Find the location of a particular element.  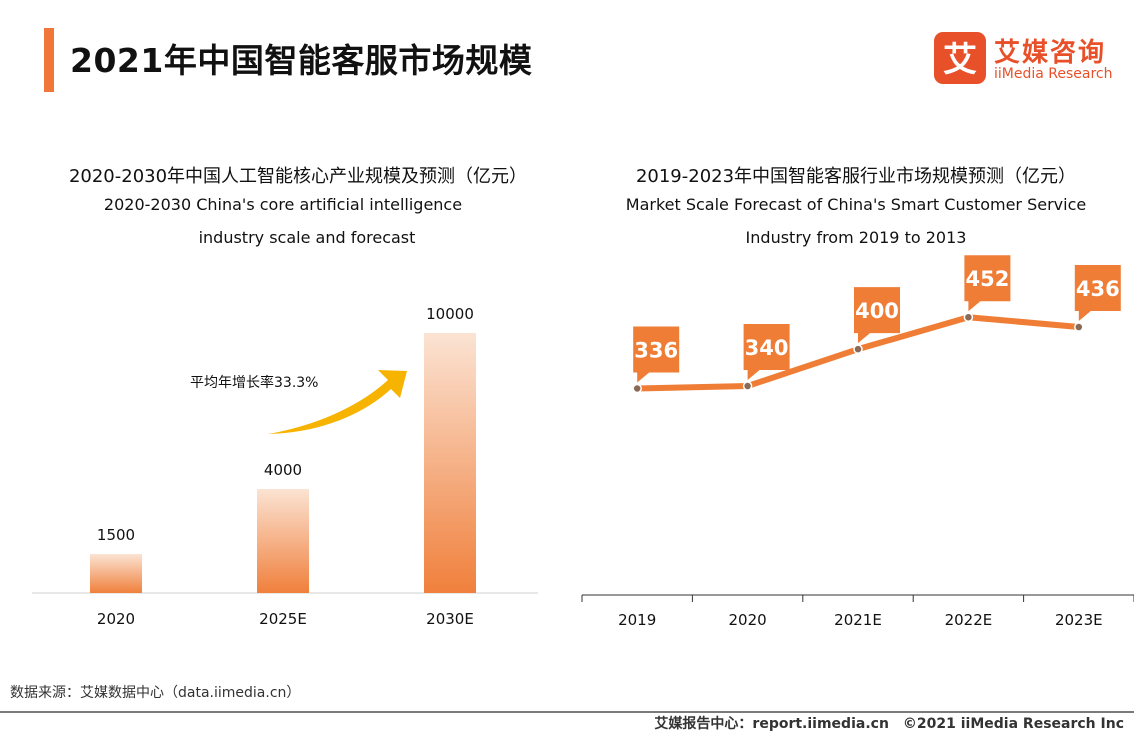

line-marks: 336 340 400 452 436 is located at coordinates (876, 324).